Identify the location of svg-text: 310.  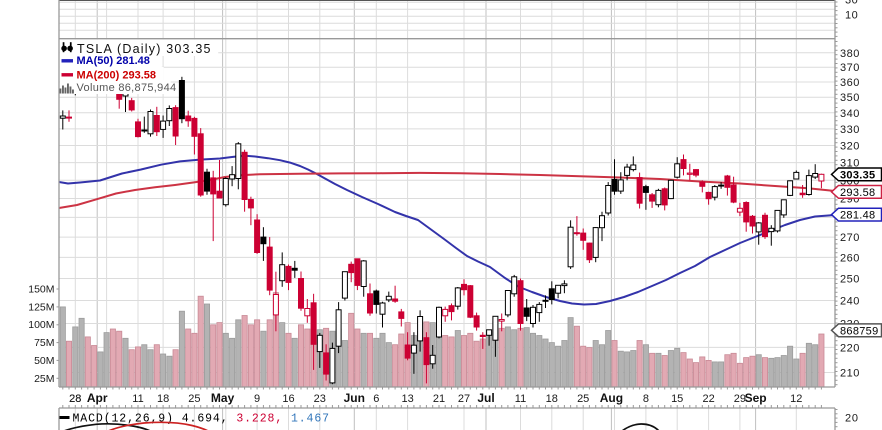
(850, 164).